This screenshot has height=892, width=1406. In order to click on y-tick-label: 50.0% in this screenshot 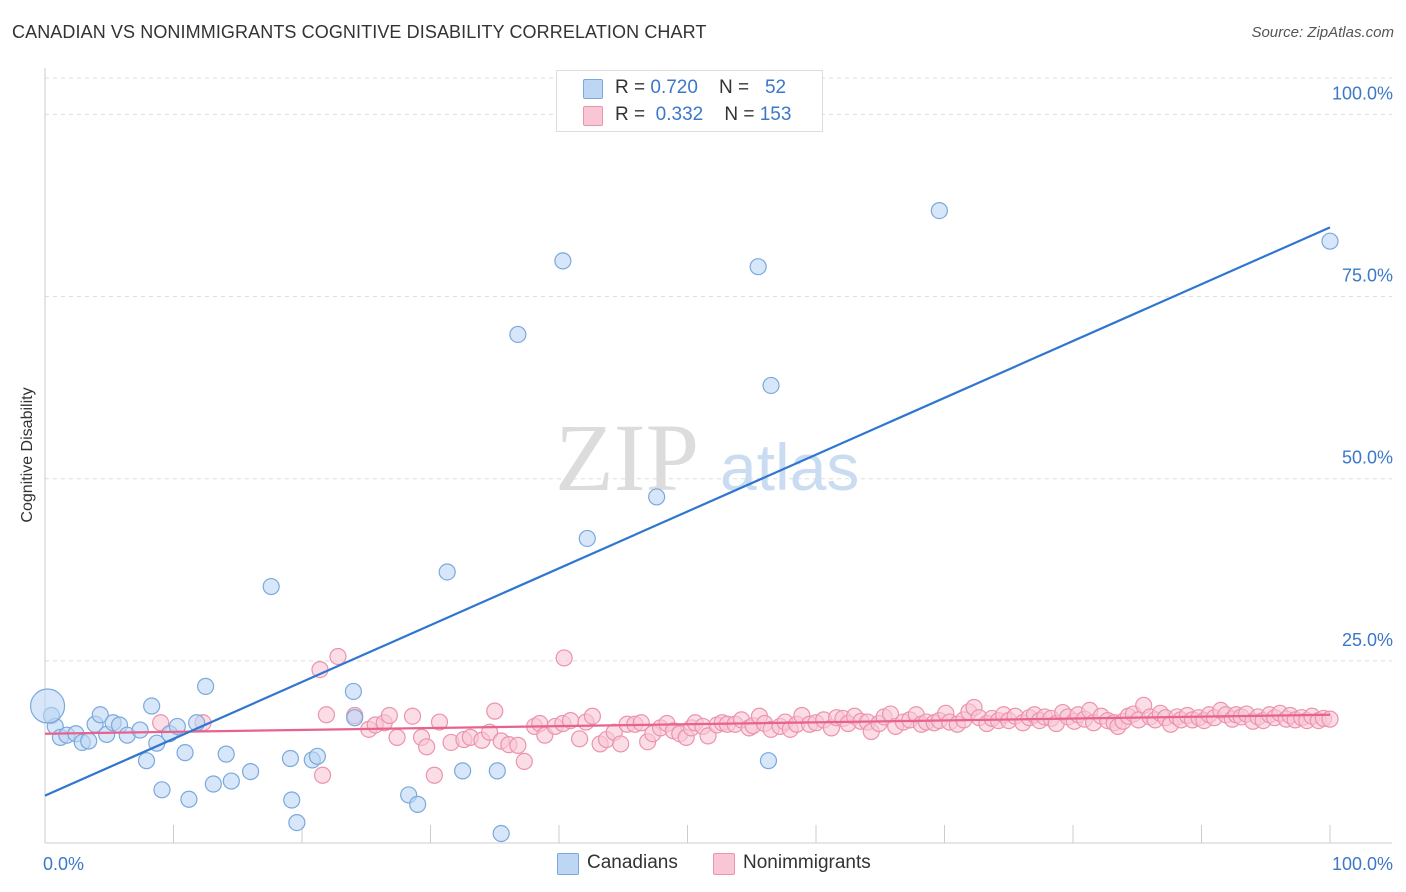, I will do `click(1367, 458)`.